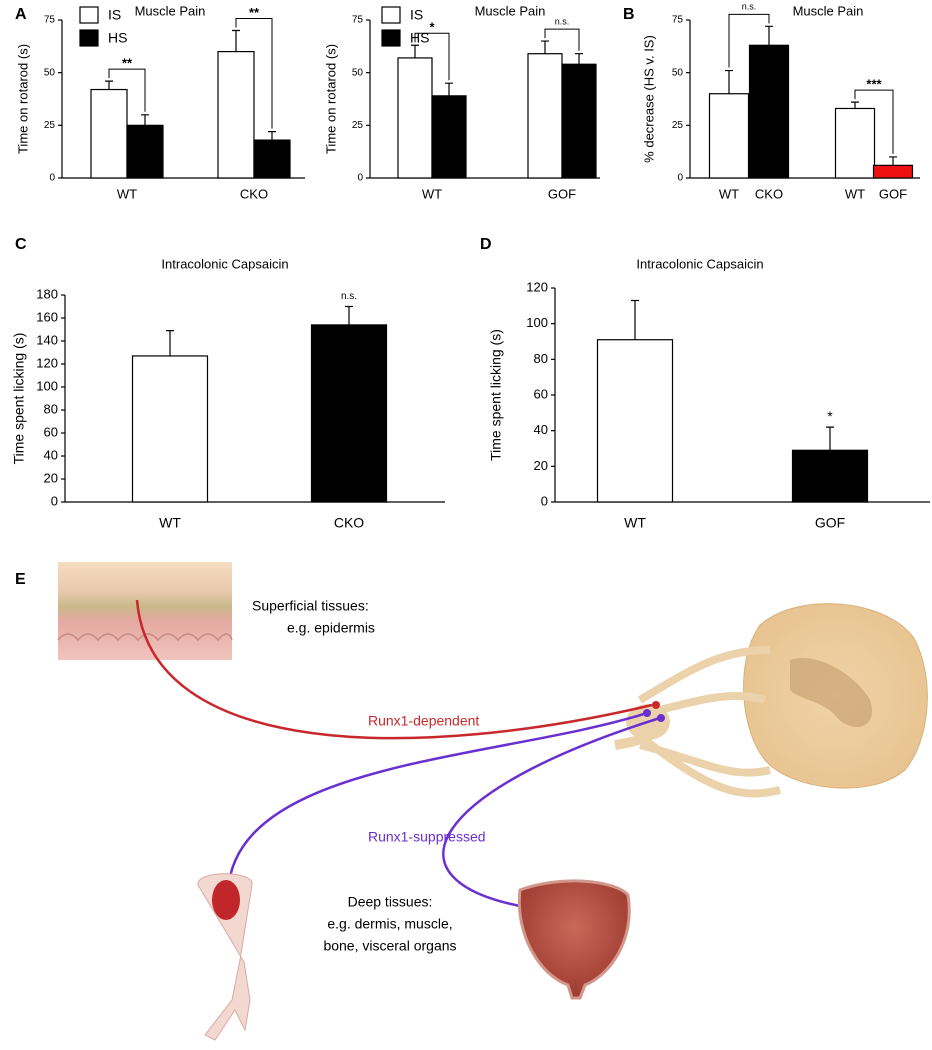  I want to click on panel-label: C, so click(21, 244).